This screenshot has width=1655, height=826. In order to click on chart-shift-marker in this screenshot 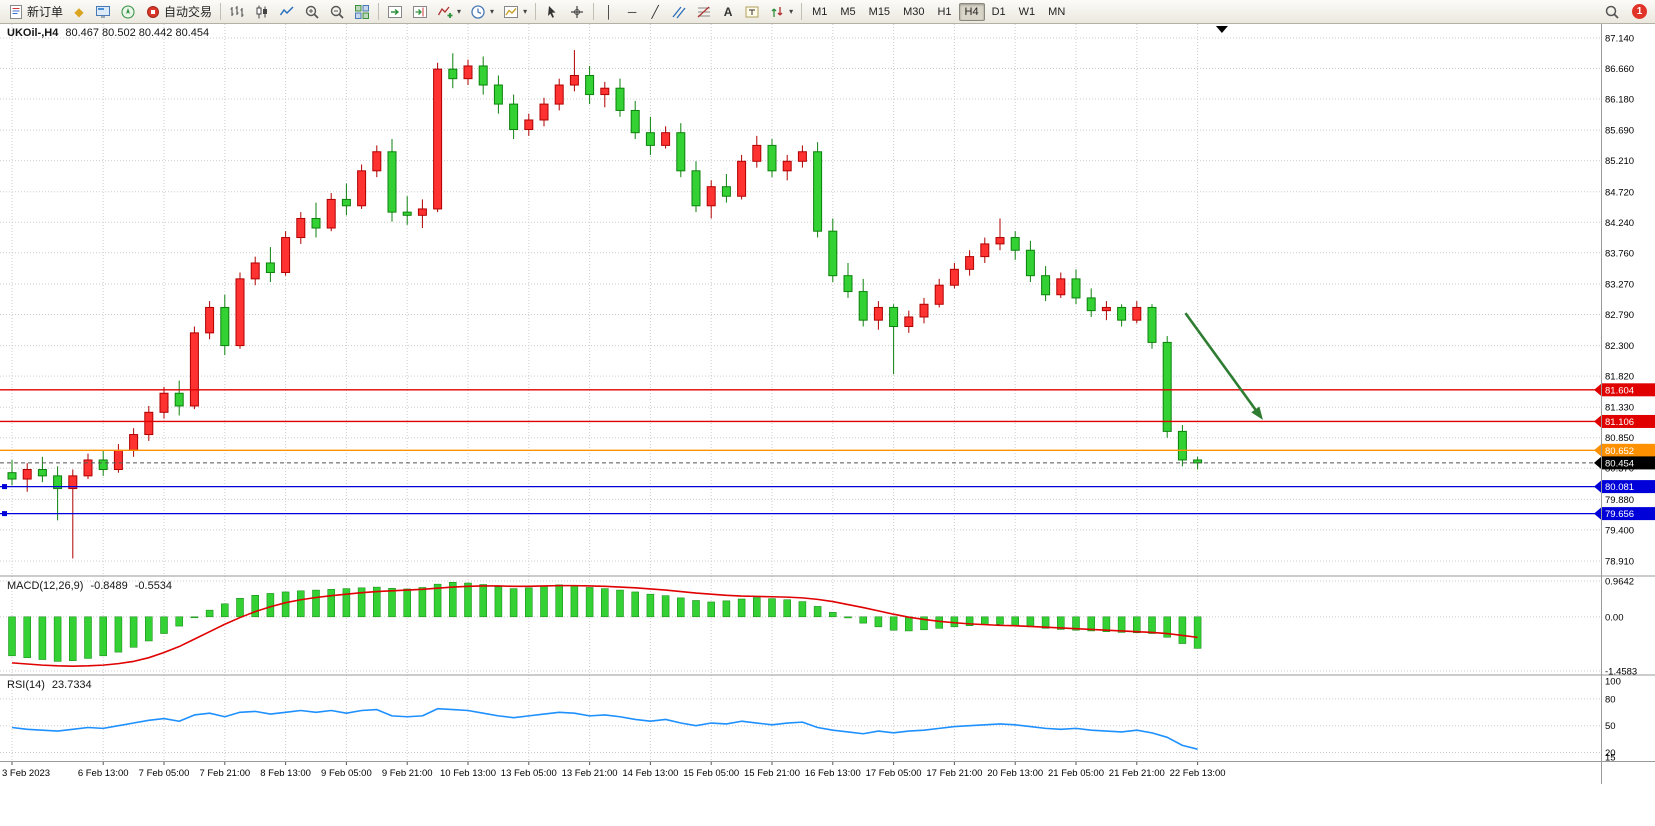, I will do `click(1221, 29)`.